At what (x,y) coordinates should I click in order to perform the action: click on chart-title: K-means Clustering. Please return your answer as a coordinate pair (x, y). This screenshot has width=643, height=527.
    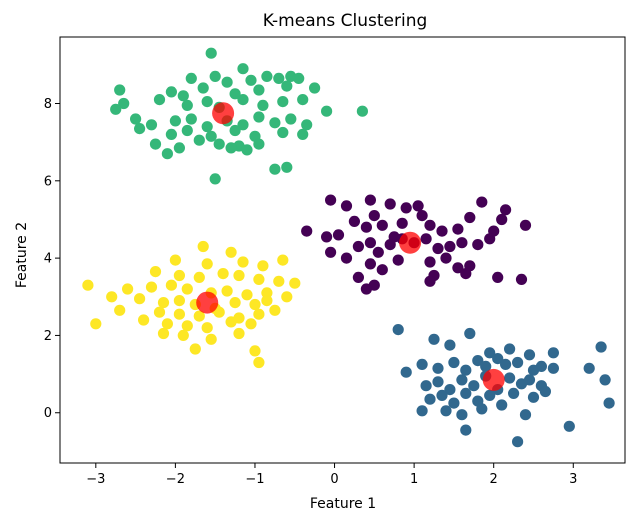
    Looking at the image, I should click on (345, 21).